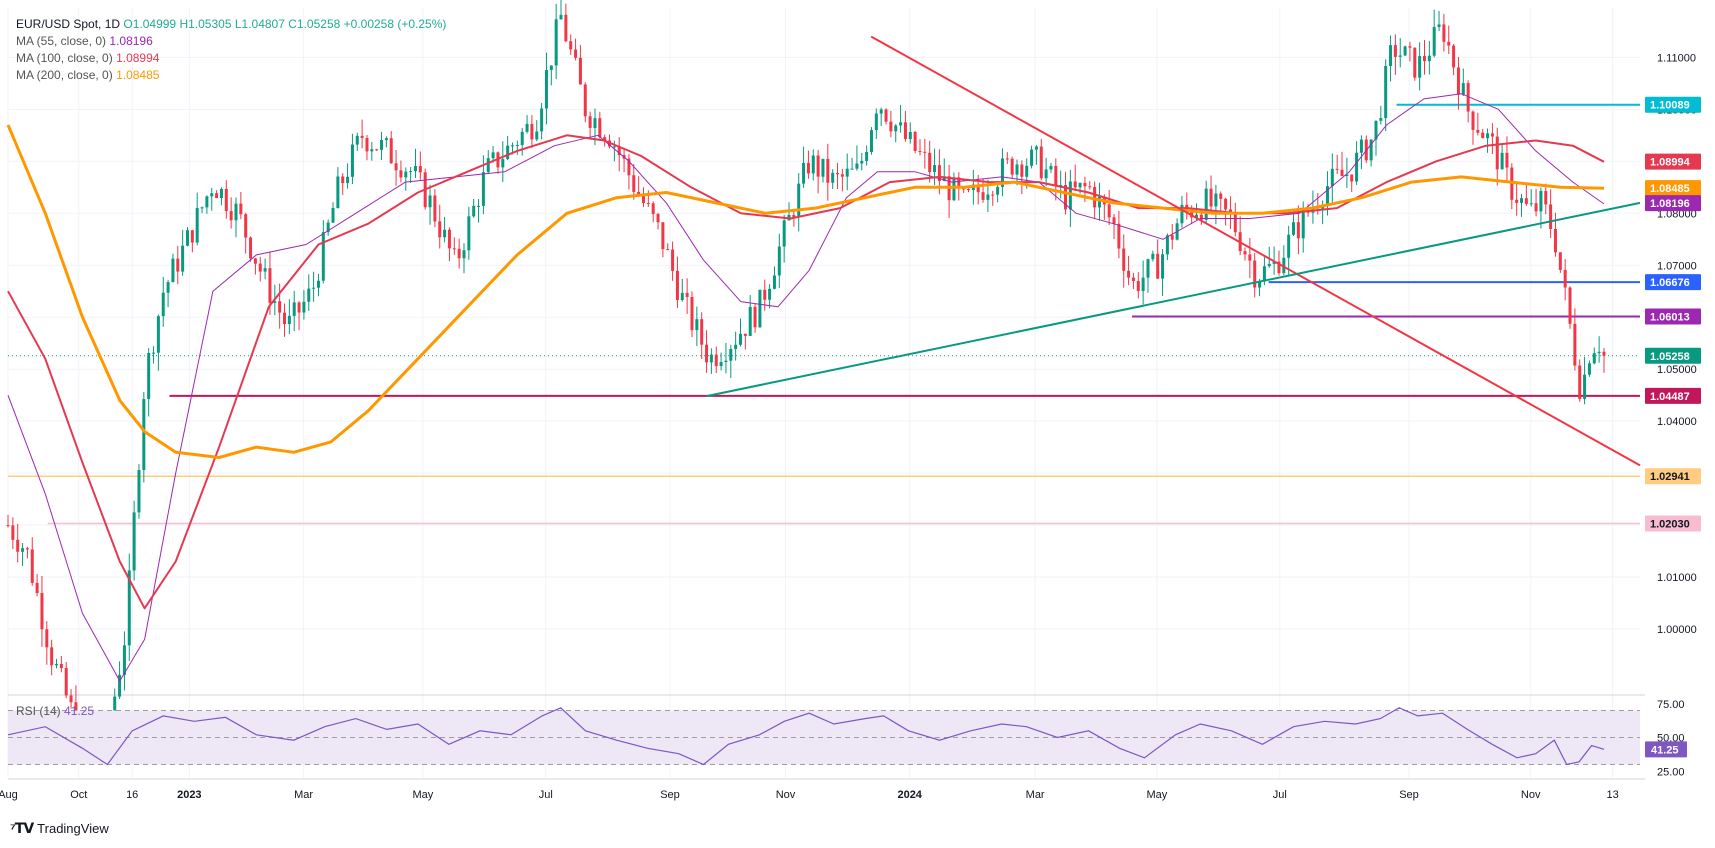  I want to click on close-value: C1.05258, so click(314, 24).